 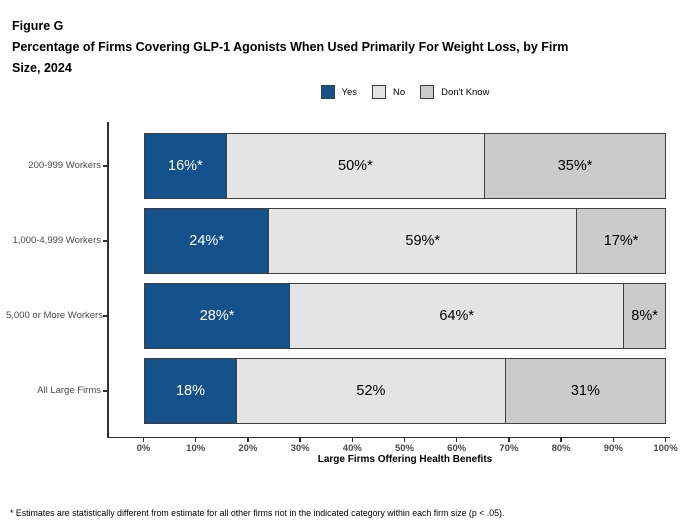 What do you see at coordinates (404, 448) in the screenshot?
I see `x-axis-tick-label: 50%` at bounding box center [404, 448].